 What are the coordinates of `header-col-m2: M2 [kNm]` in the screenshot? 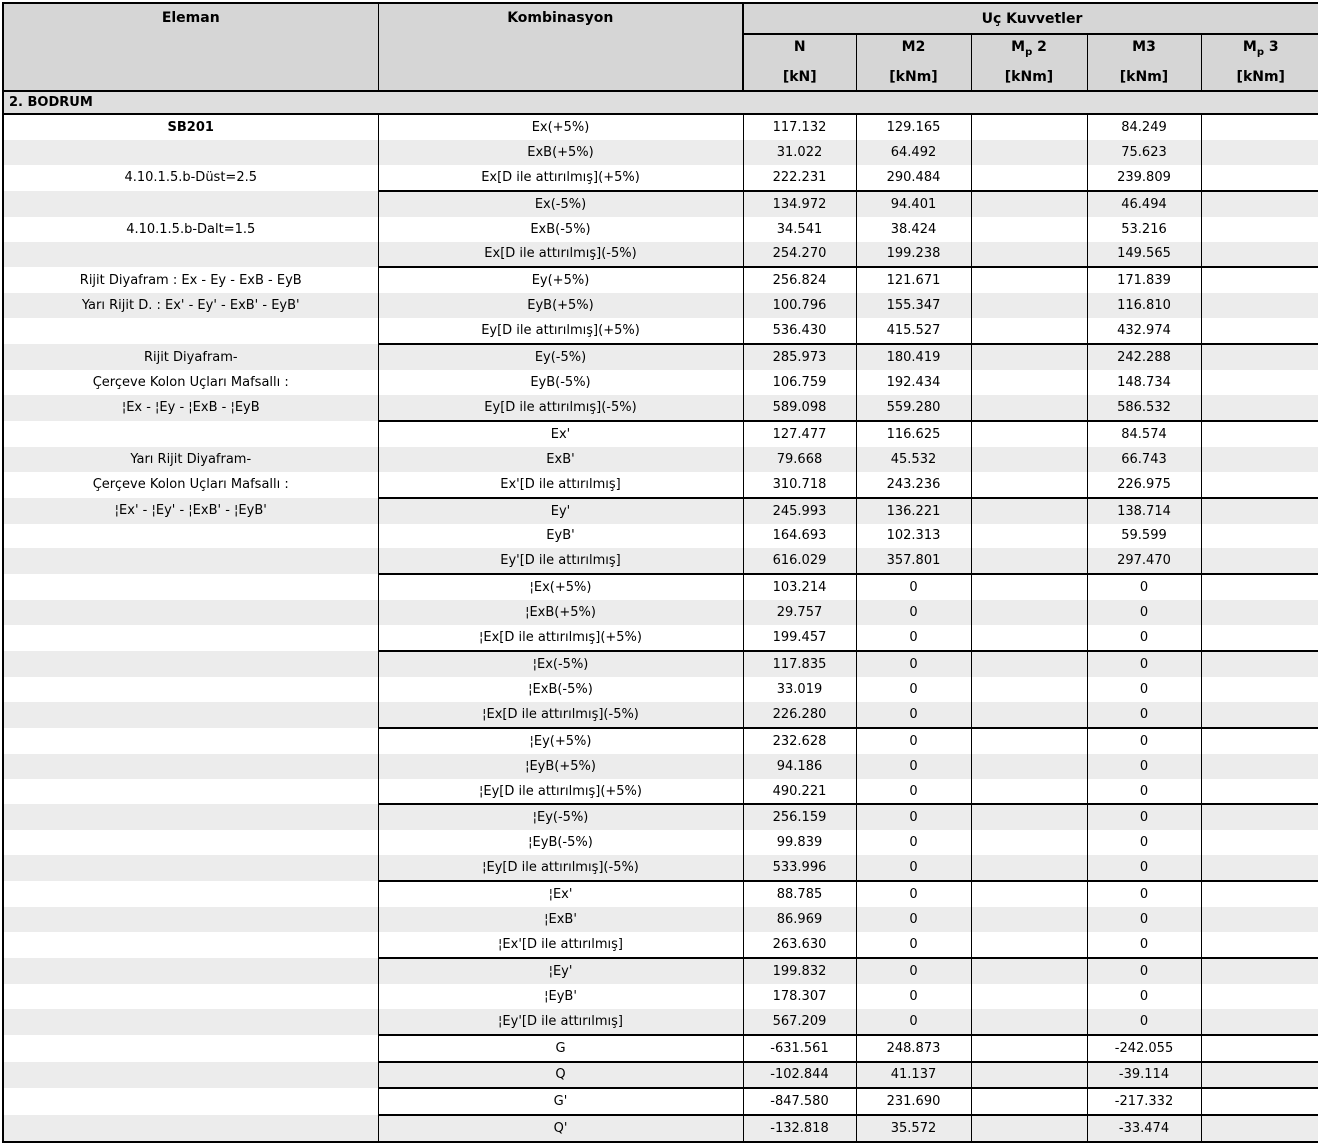 It's located at (913, 63).